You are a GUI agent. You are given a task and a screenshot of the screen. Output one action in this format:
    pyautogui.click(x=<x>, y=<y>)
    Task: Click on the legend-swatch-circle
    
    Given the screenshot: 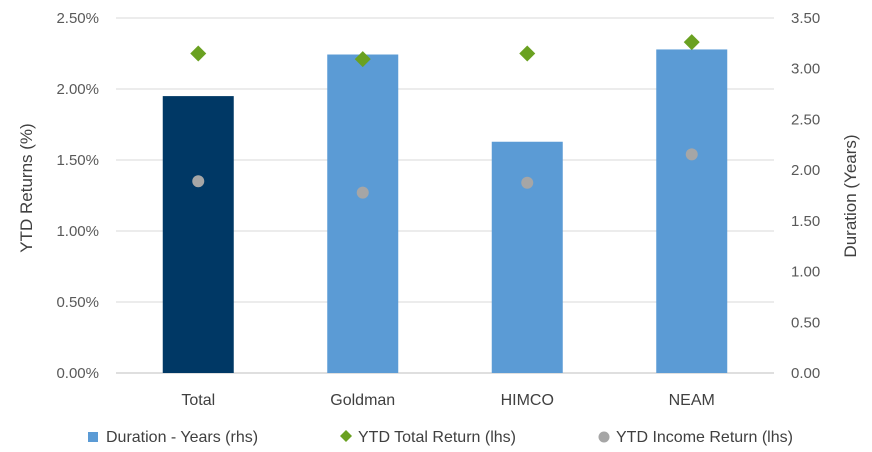 What is the action you would take?
    pyautogui.click(x=604, y=437)
    